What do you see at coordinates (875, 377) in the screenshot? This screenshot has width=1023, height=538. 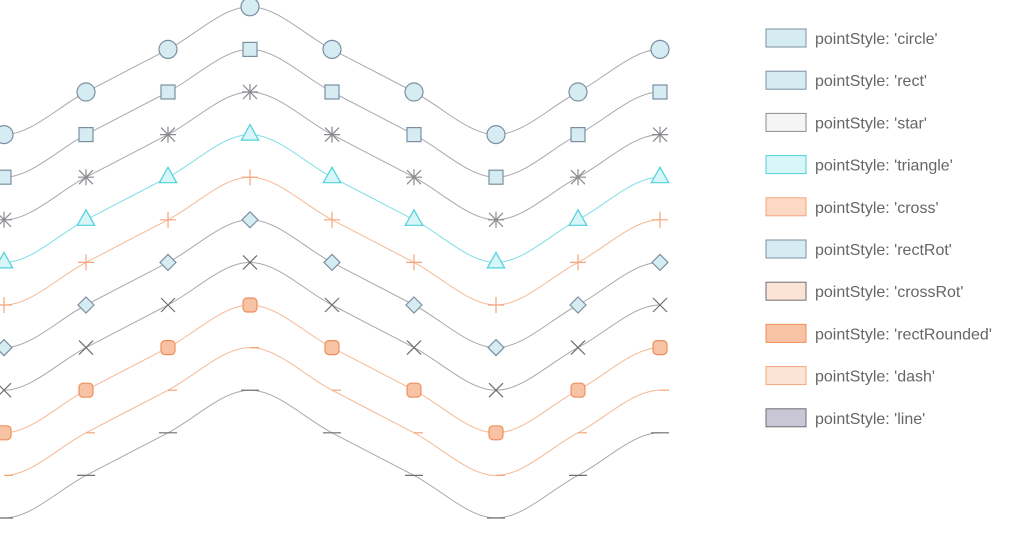 I see `legend-label: pointStyle: 'dash'` at bounding box center [875, 377].